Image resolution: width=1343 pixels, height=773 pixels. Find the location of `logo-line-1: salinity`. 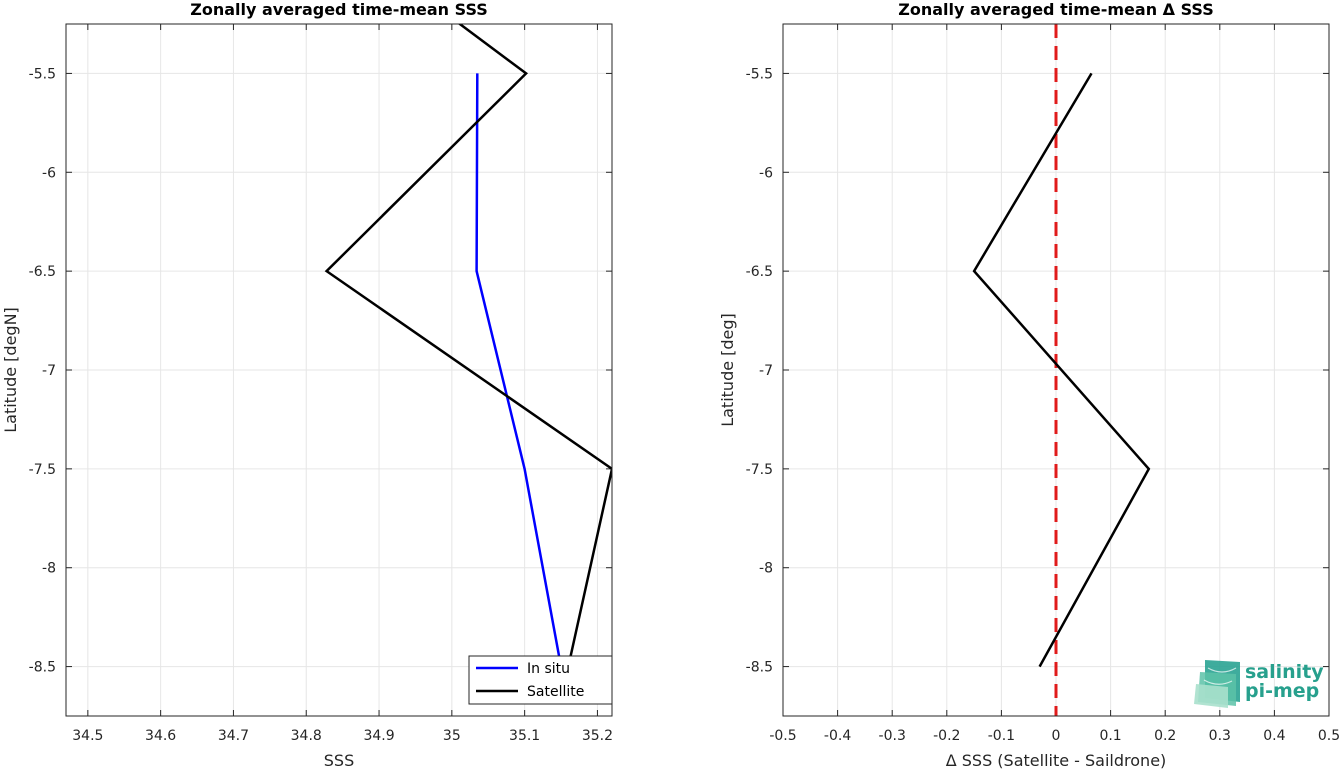

logo-line-1: salinity is located at coordinates (1284, 672).